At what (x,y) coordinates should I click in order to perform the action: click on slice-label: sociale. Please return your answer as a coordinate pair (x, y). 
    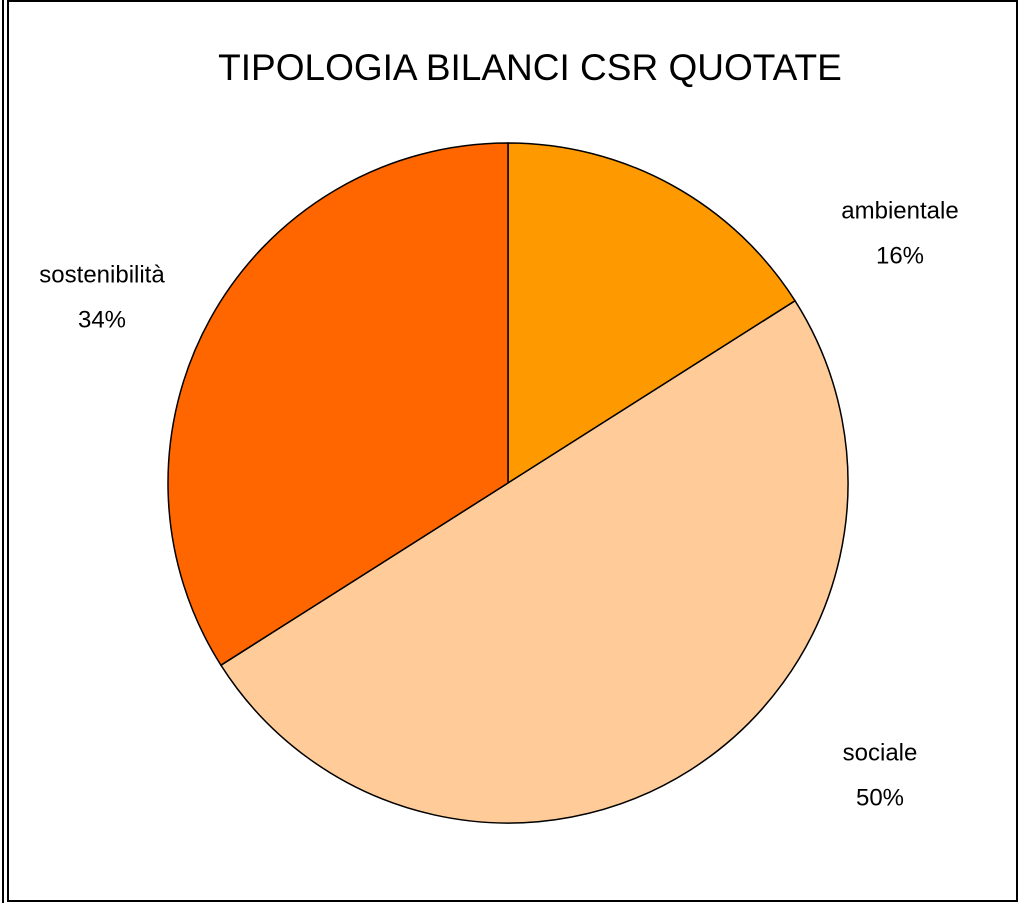
    Looking at the image, I should click on (880, 752).